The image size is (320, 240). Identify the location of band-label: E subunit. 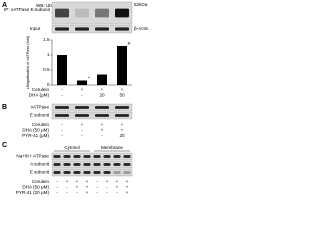
(40, 172).